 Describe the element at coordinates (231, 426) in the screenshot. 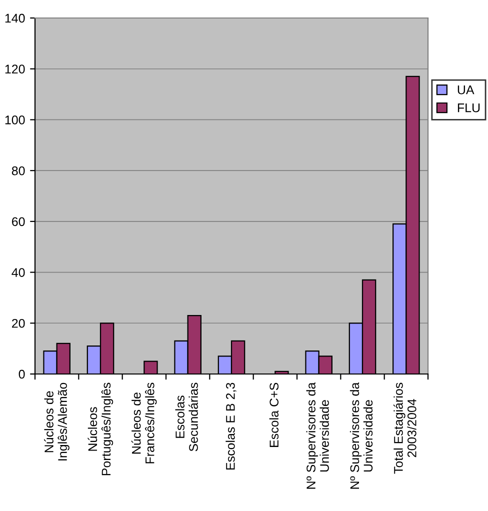

I see `x-tick-label: Escolas E B 2,3` at that location.